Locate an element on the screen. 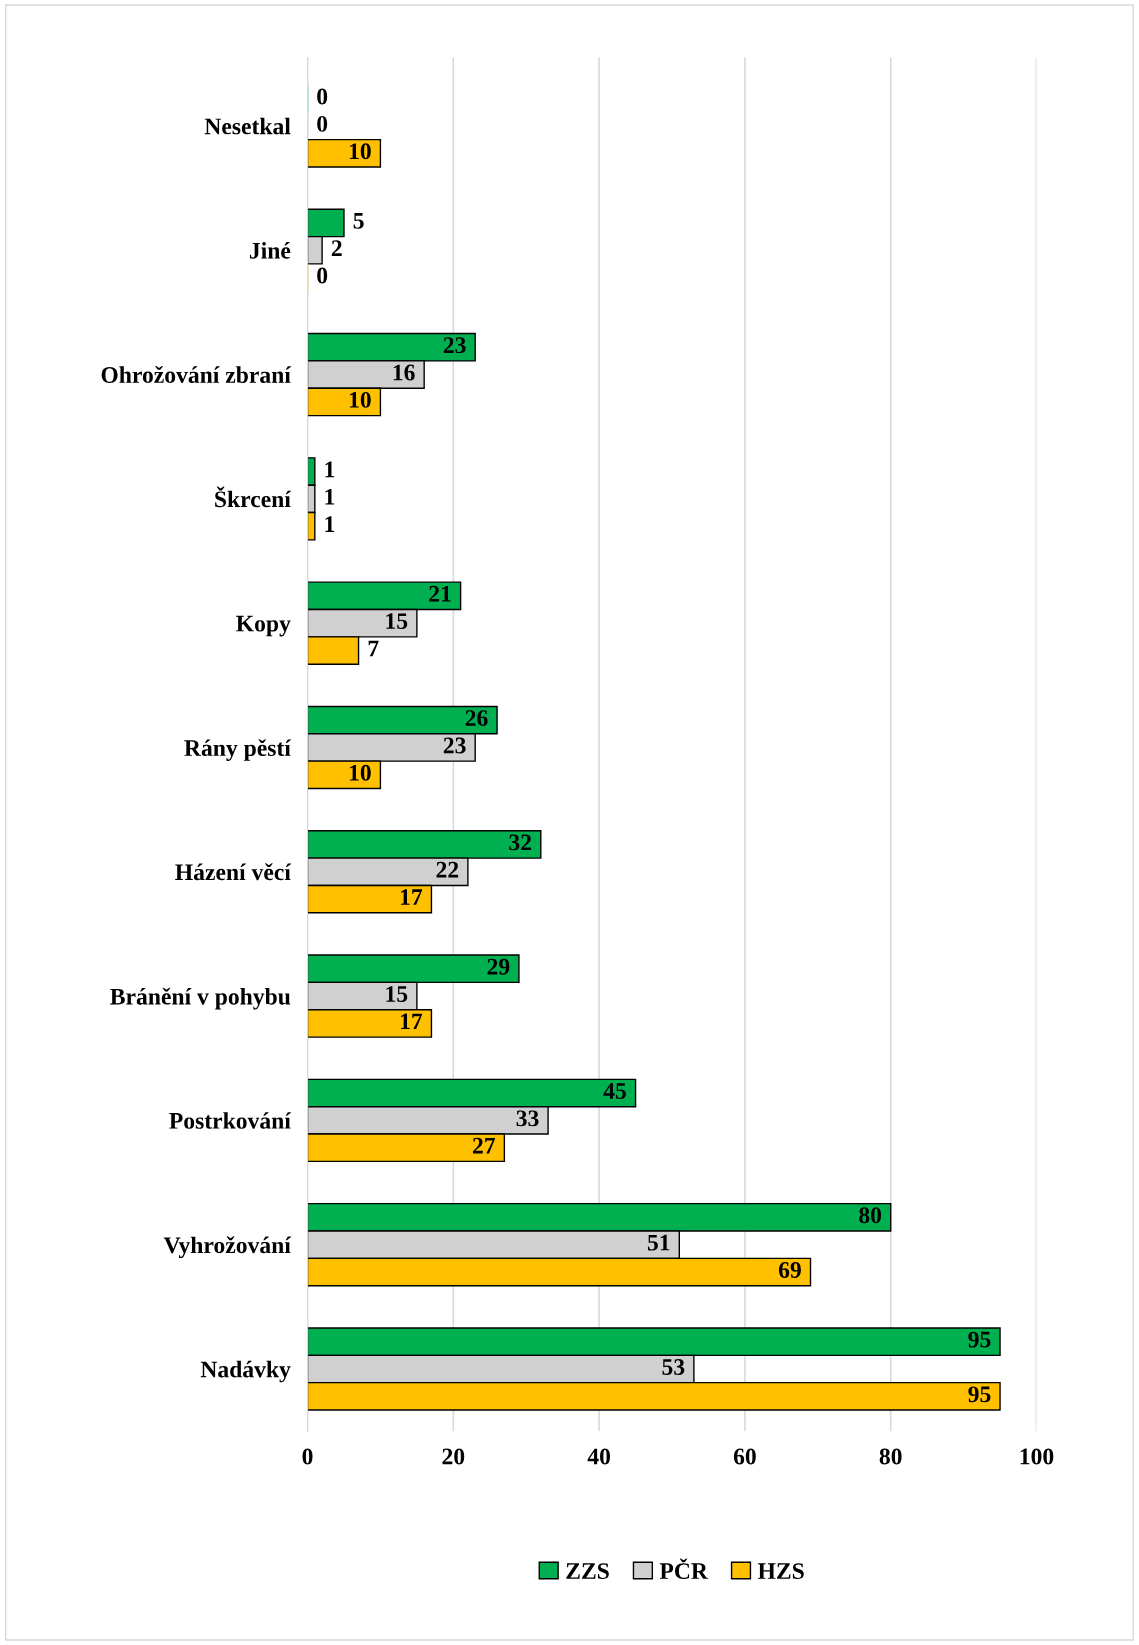 Image resolution: width=1139 pixels, height=1645 pixels. legend-label: PČR is located at coordinates (684, 1569).